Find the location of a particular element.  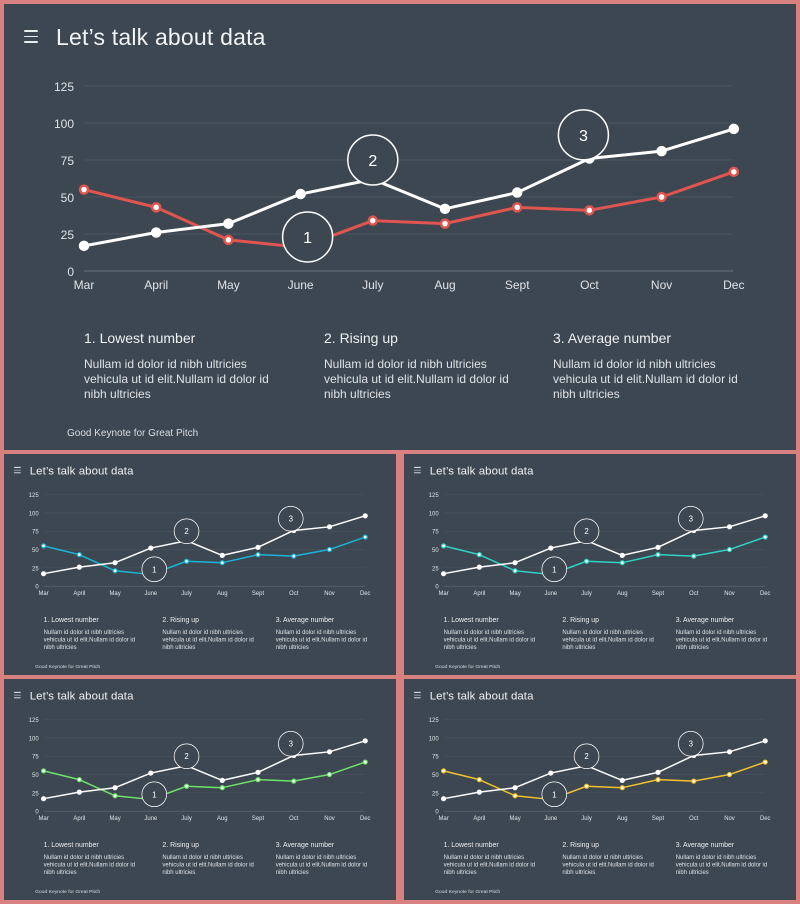

y-tick-label: 25 is located at coordinates (35, 569).